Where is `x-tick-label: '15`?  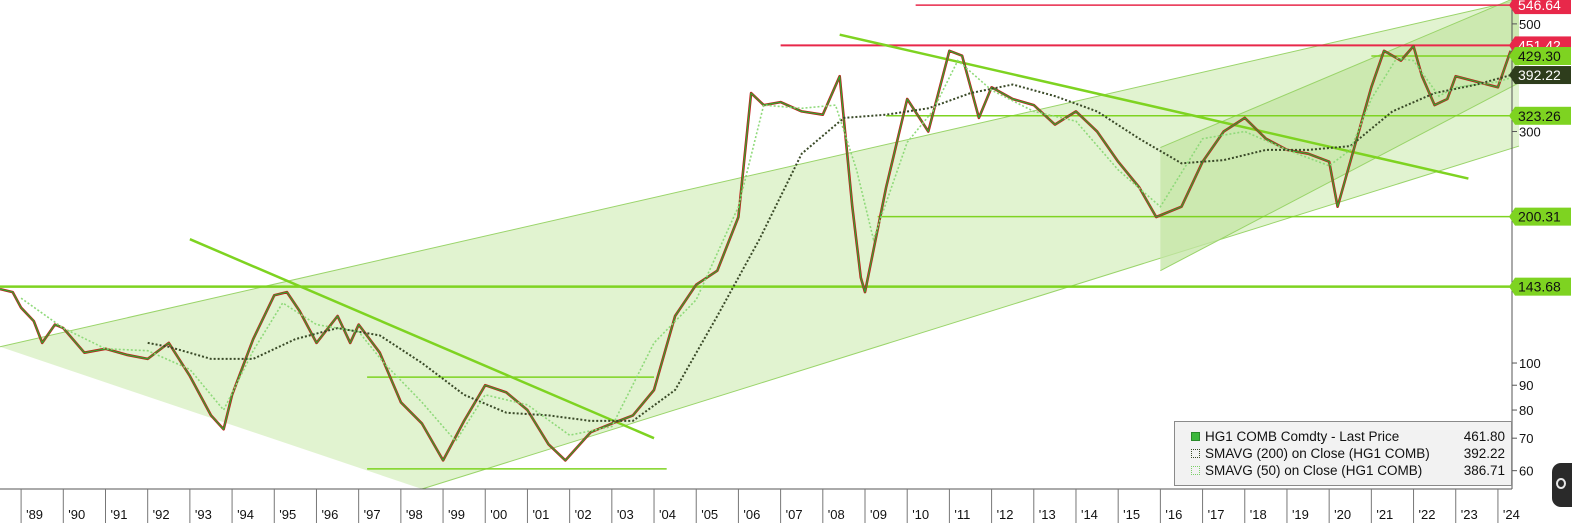
x-tick-label: '15 is located at coordinates (1131, 514).